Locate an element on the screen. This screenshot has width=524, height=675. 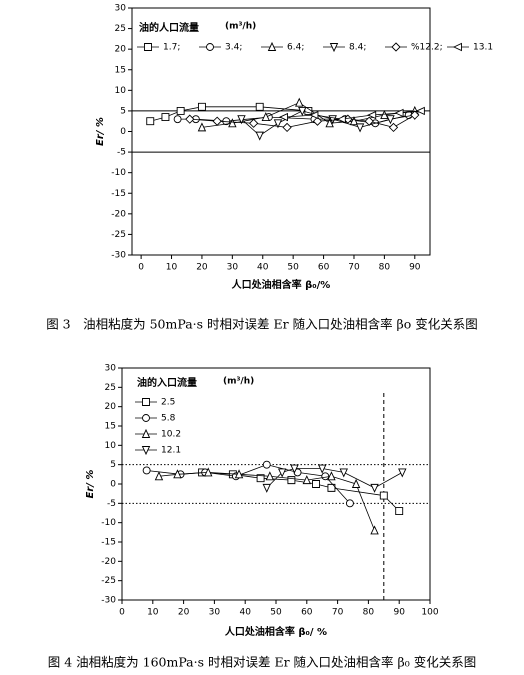
series-line is located at coordinates (302, 121).